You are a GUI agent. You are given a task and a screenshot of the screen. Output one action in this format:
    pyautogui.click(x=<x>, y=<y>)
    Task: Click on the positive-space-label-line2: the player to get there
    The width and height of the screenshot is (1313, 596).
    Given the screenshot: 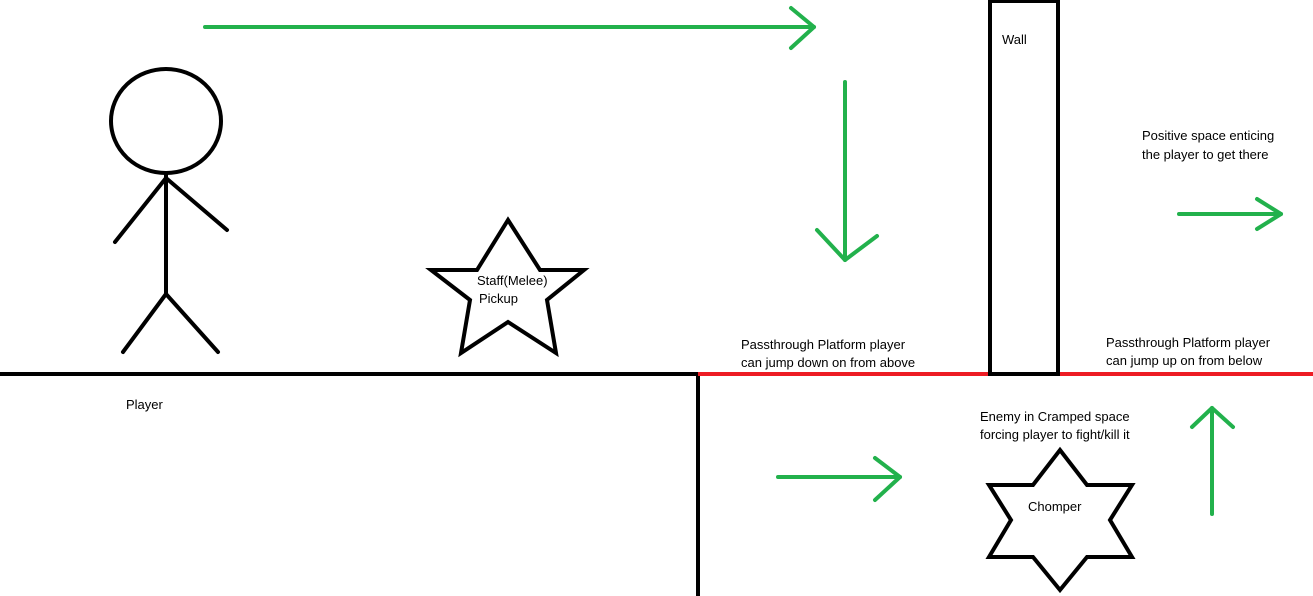 What is the action you would take?
    pyautogui.click(x=1205, y=154)
    